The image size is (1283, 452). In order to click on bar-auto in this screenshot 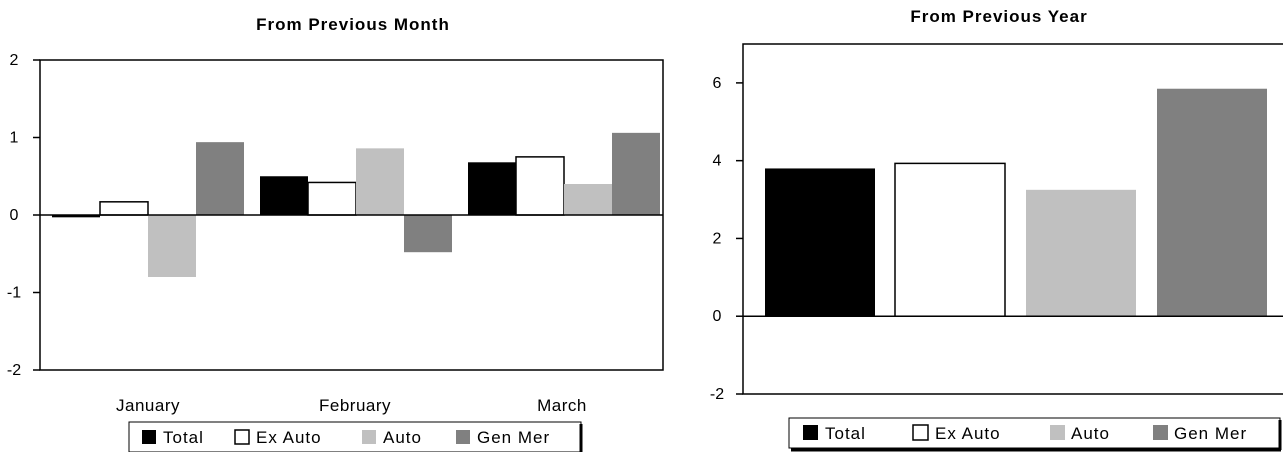, I will do `click(1081, 253)`.